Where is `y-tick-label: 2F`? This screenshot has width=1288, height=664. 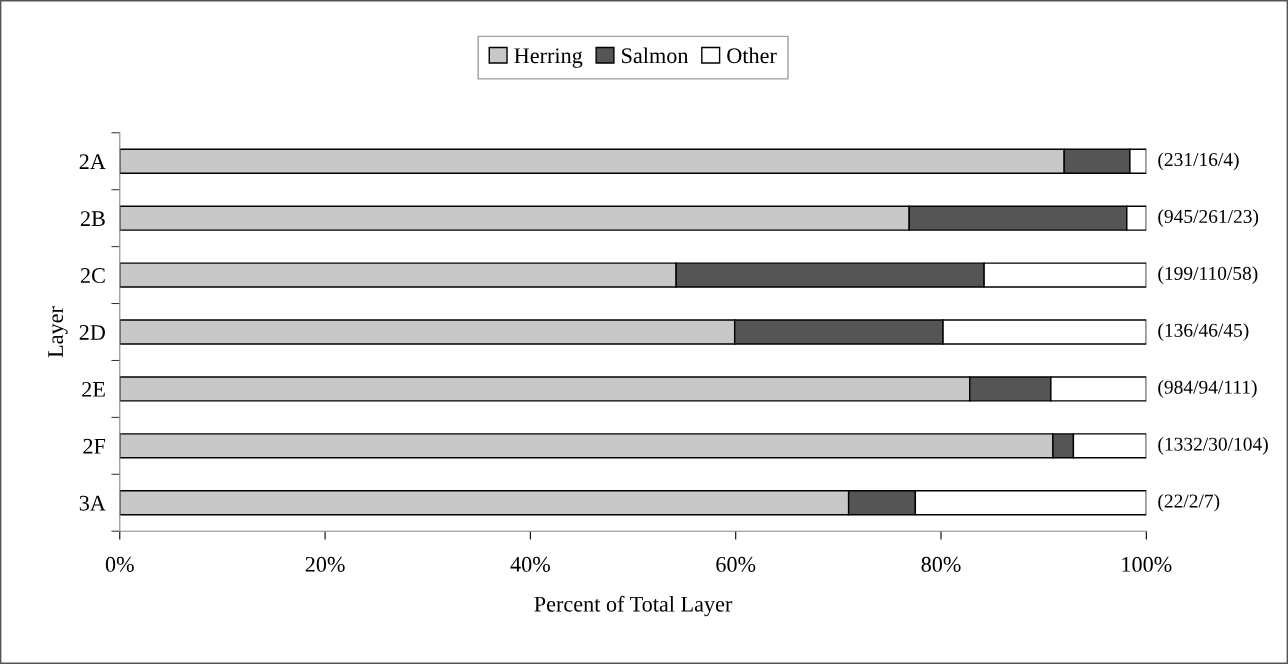
y-tick-label: 2F is located at coordinates (94, 446).